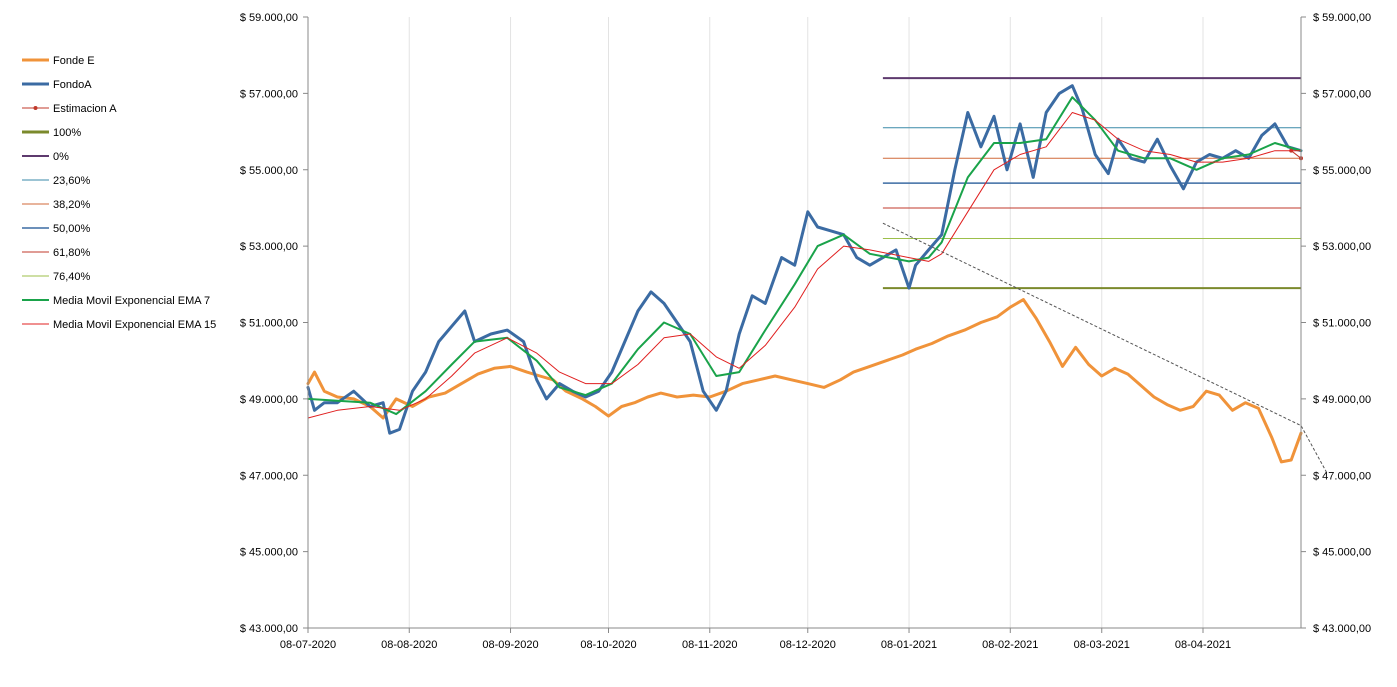 This screenshot has height=687, width=1397. I want to click on legend-label: Estimacion A, so click(85, 109).